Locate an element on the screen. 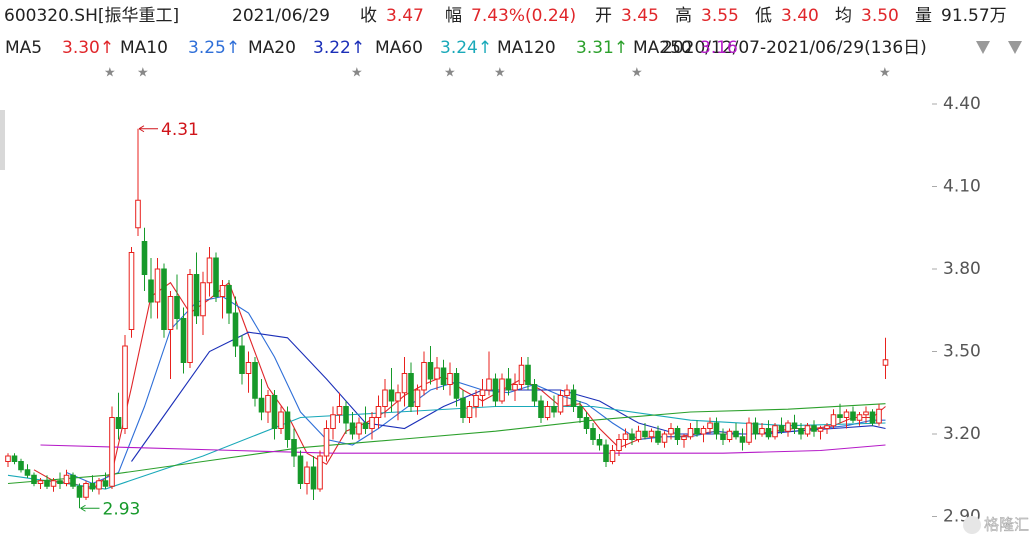  annotation-label: 2.93 is located at coordinates (122, 509).